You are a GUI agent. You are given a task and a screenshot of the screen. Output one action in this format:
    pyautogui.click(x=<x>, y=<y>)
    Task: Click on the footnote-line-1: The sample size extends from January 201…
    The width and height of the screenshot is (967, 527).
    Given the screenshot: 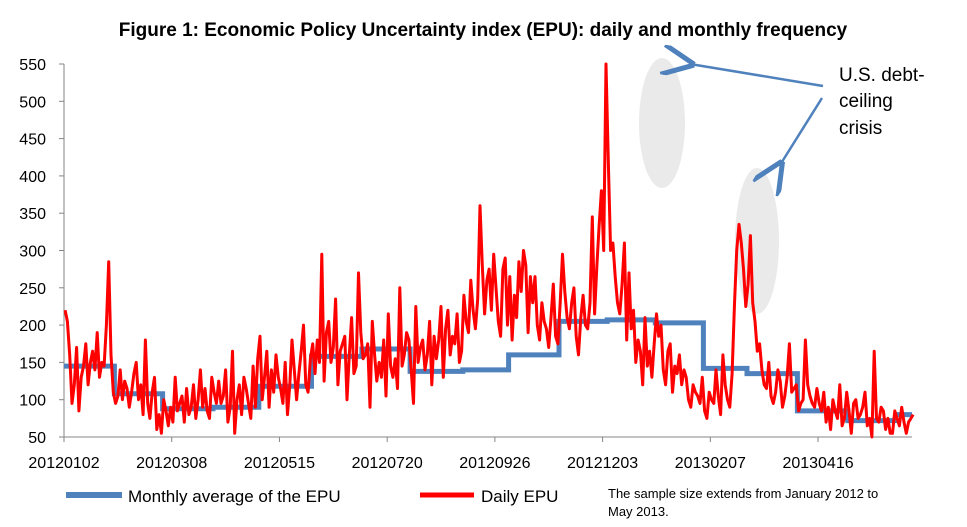 What is the action you would take?
    pyautogui.click(x=743, y=493)
    